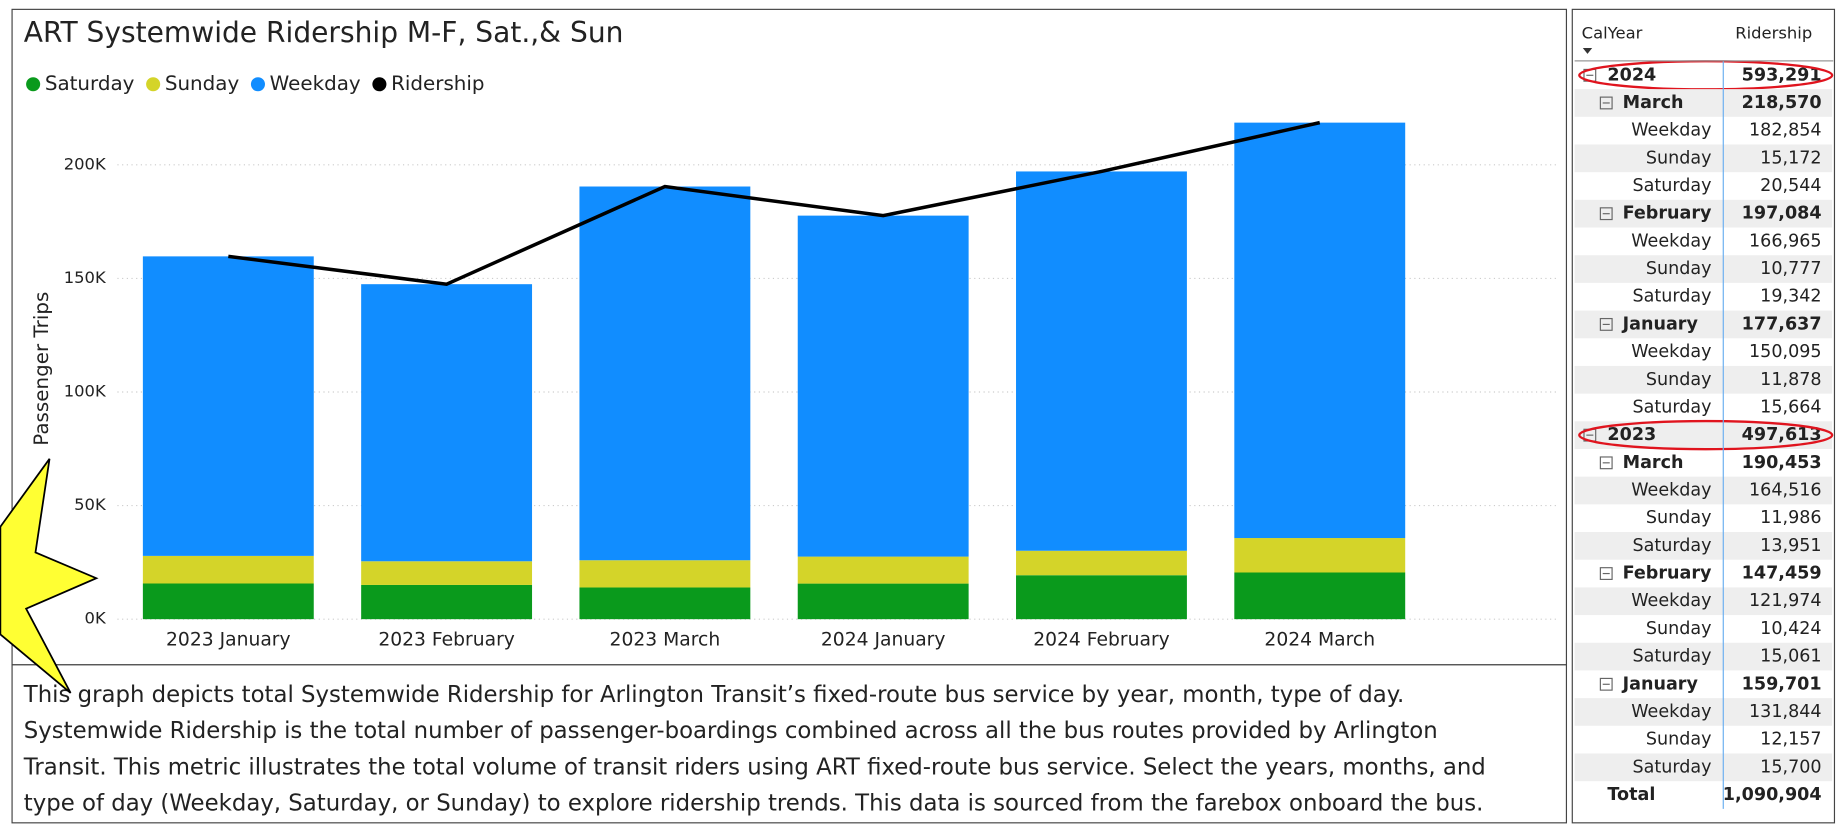 The width and height of the screenshot is (1836, 828). Describe the element at coordinates (1782, 574) in the screenshot. I see `row-value: 147,459` at that location.